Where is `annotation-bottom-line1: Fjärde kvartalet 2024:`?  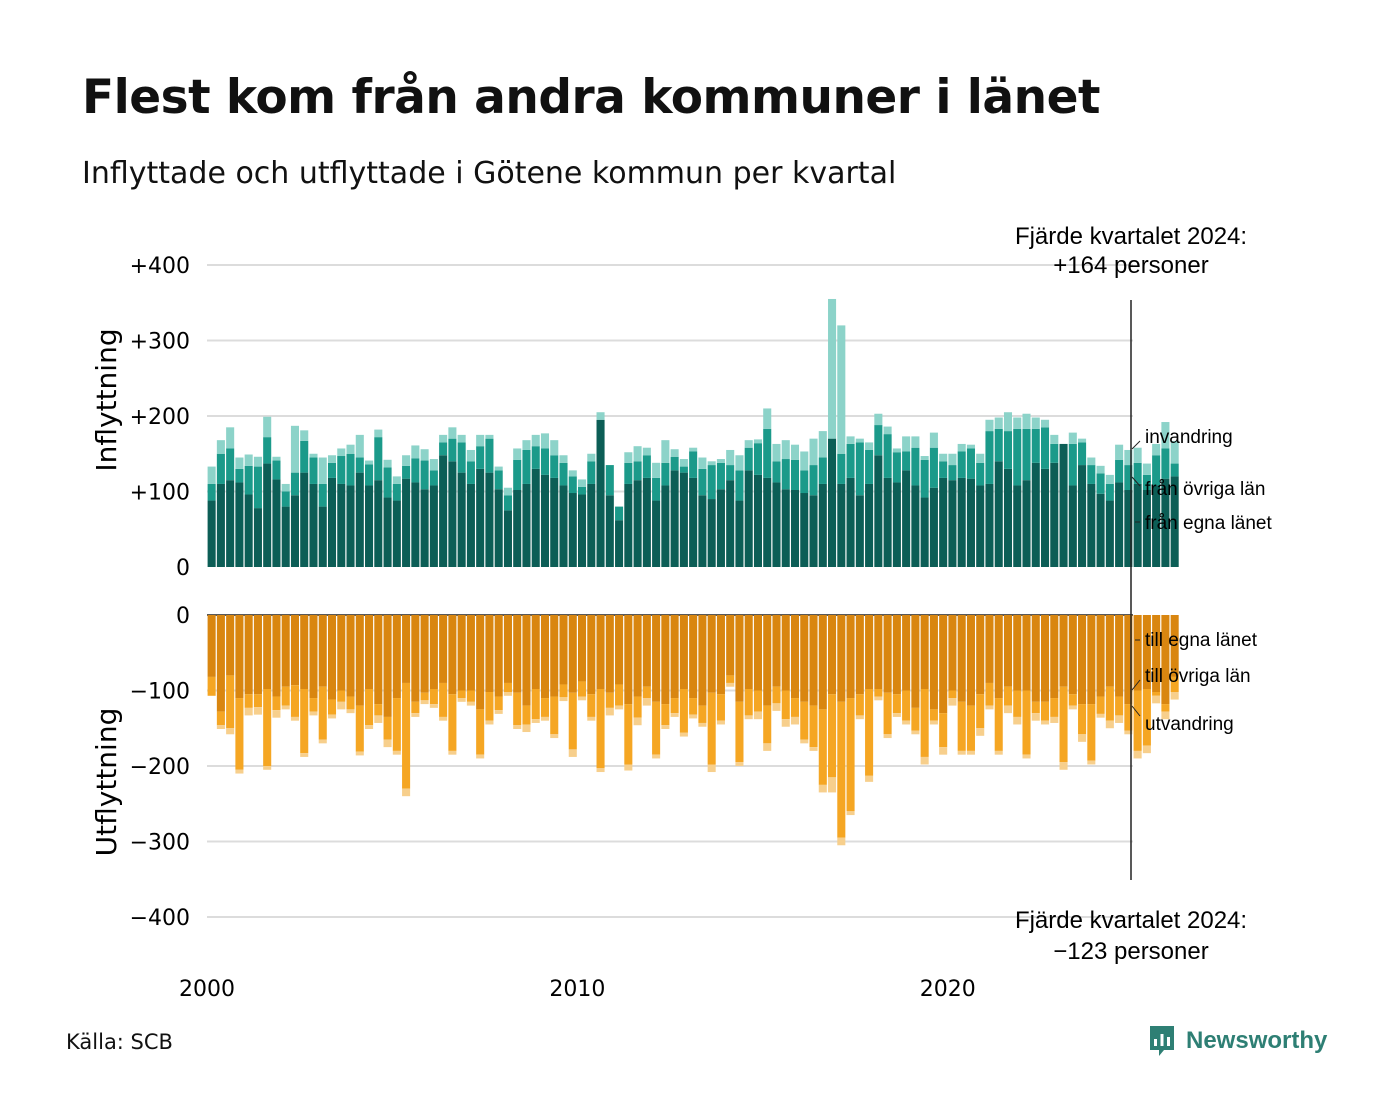
annotation-bottom-line1: Fjärde kvartalet 2024: is located at coordinates (1131, 920).